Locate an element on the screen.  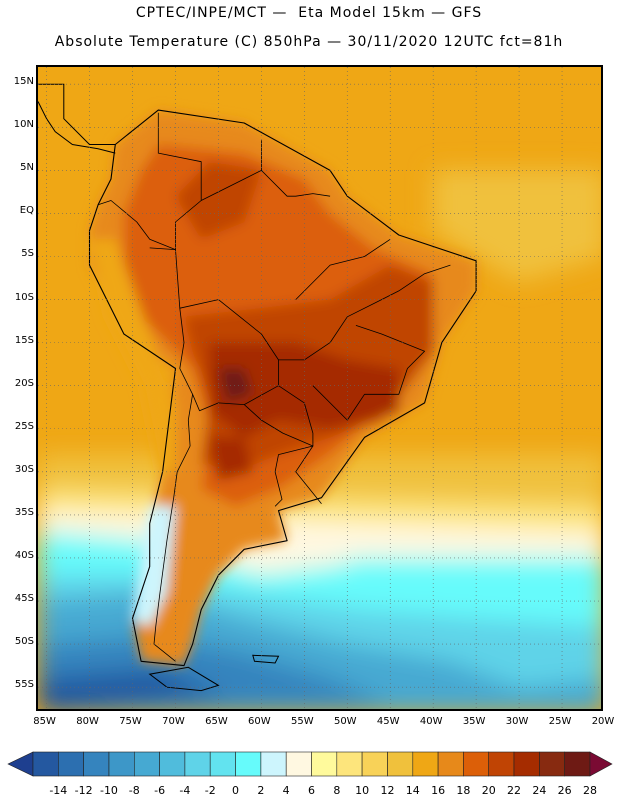
legend-tick-label: -10 is located at coordinates (108, 790).